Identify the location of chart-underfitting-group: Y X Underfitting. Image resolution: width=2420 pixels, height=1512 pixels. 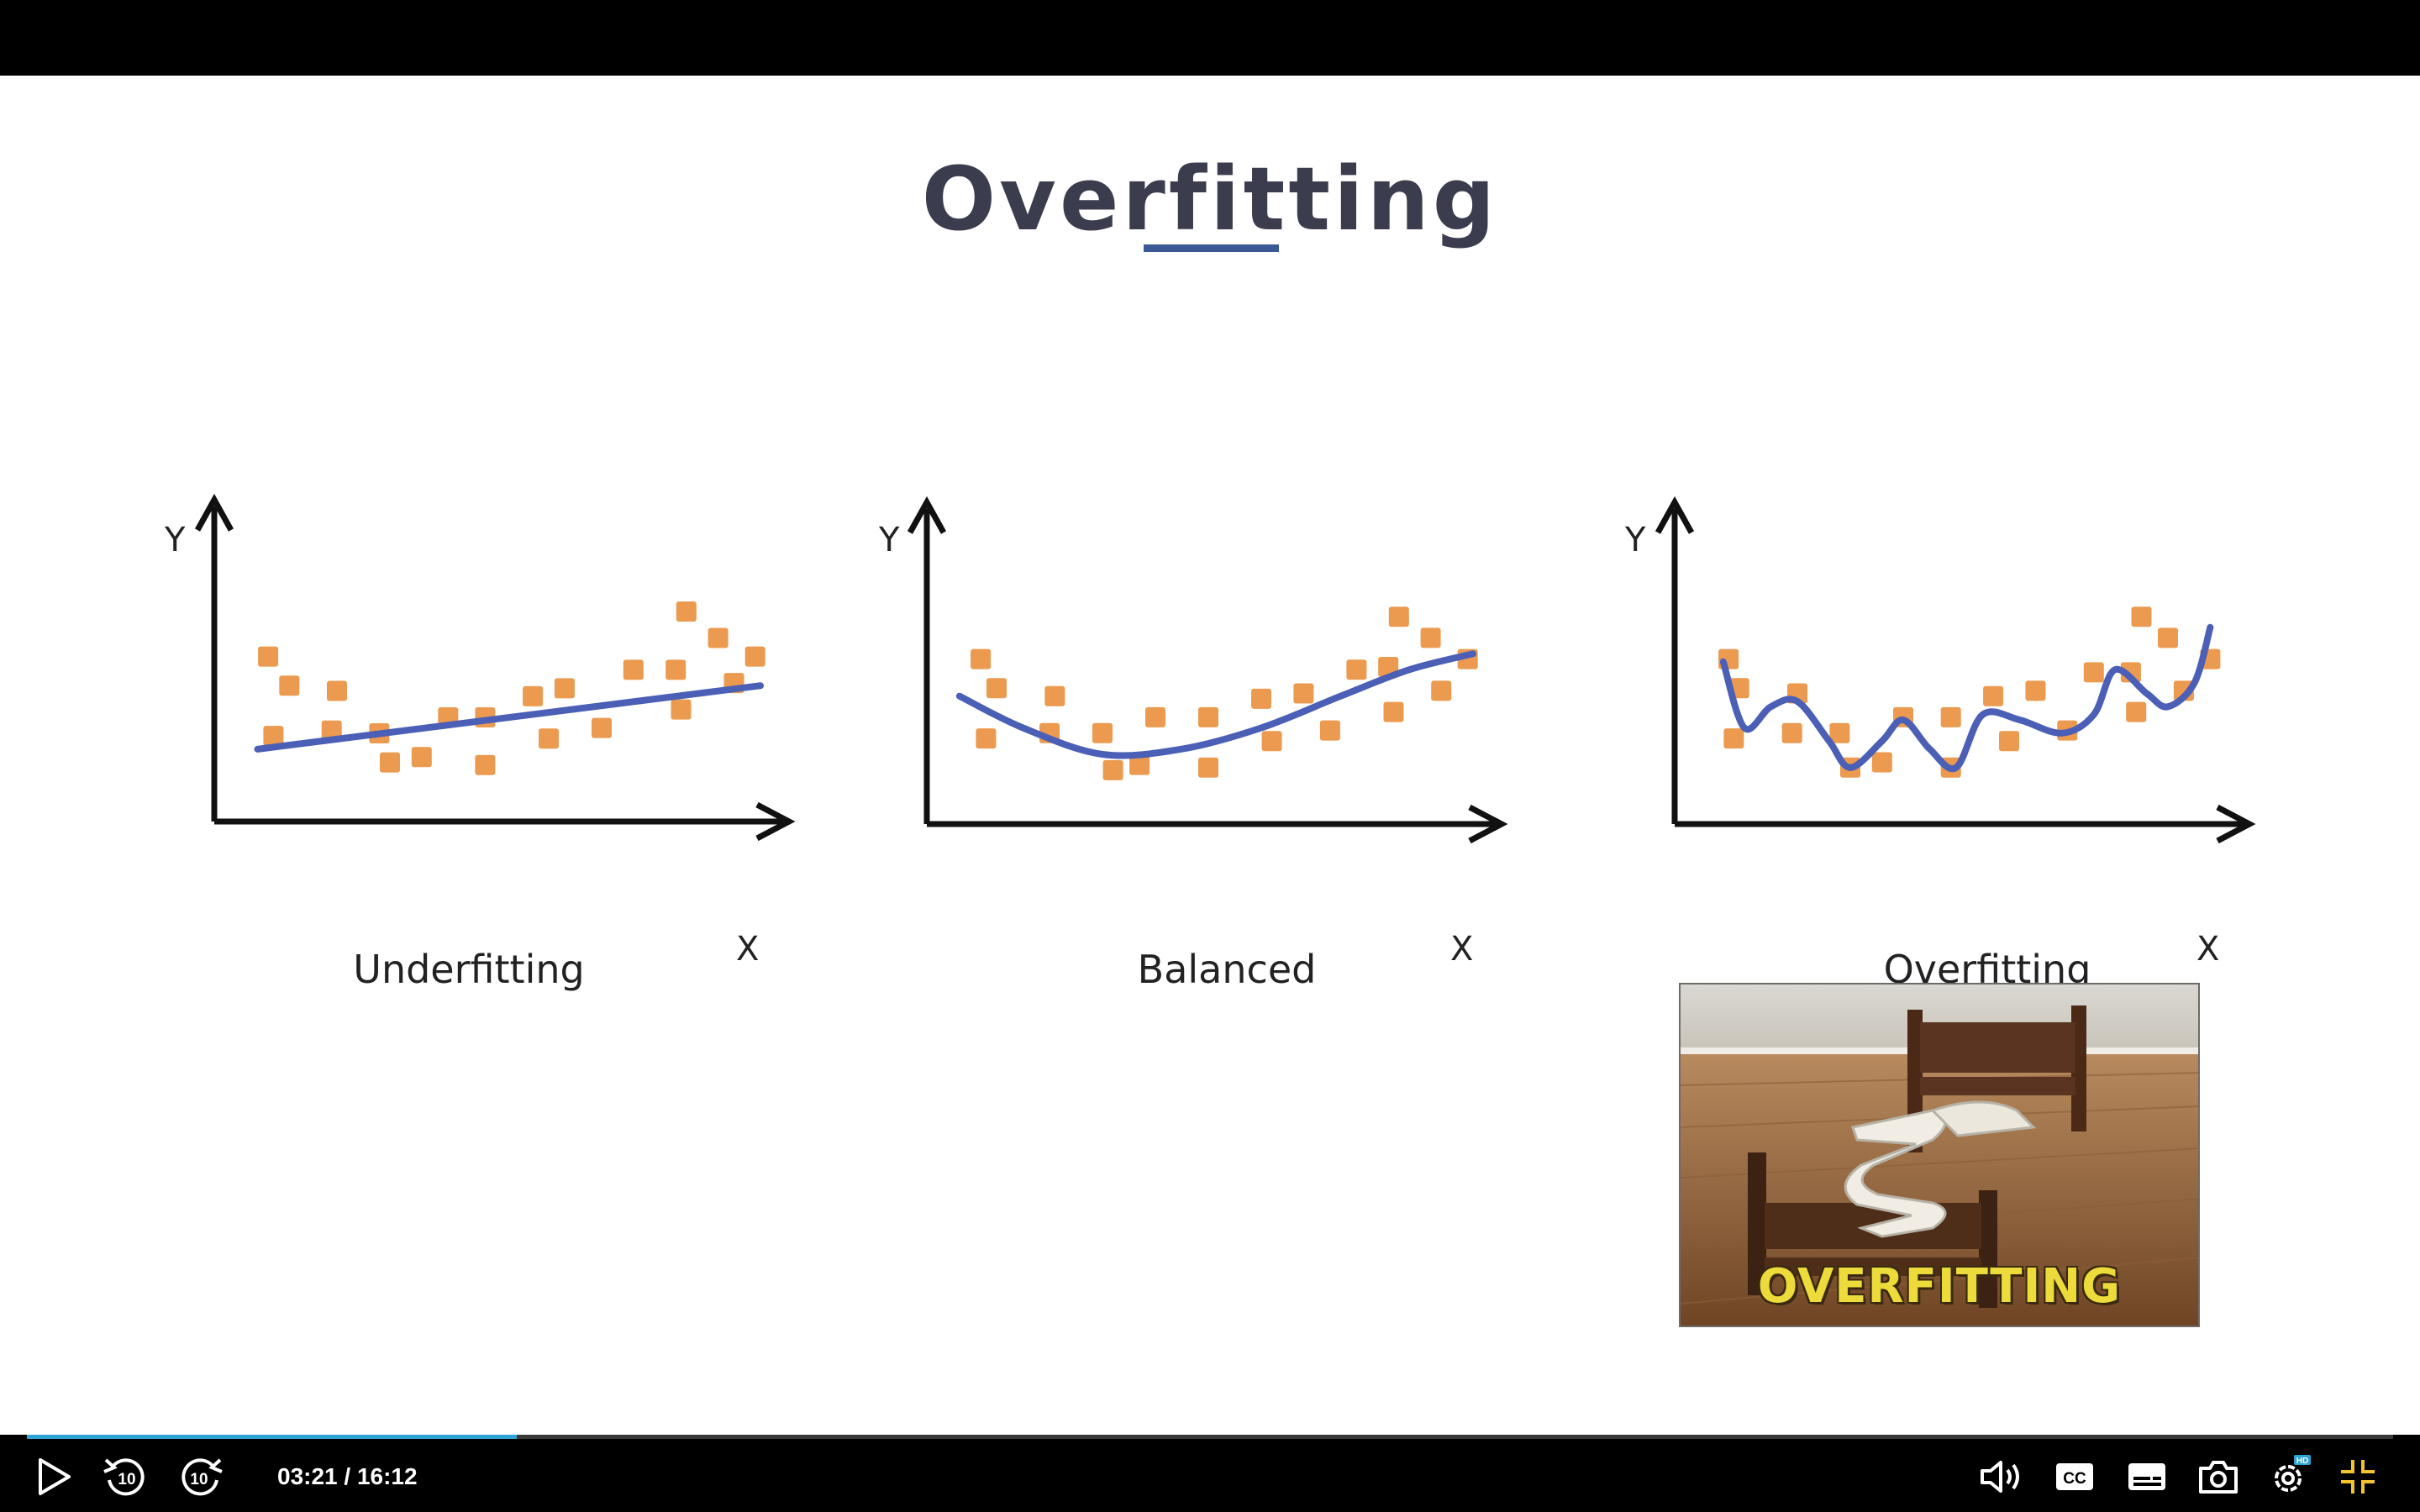
(480, 742).